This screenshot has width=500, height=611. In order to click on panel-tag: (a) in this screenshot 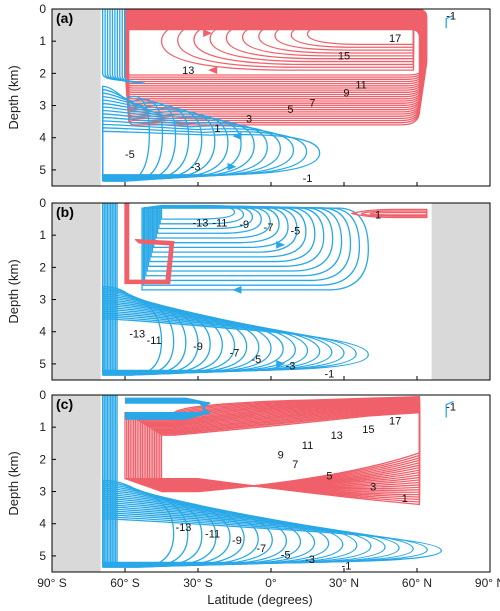, I will do `click(64, 18)`.